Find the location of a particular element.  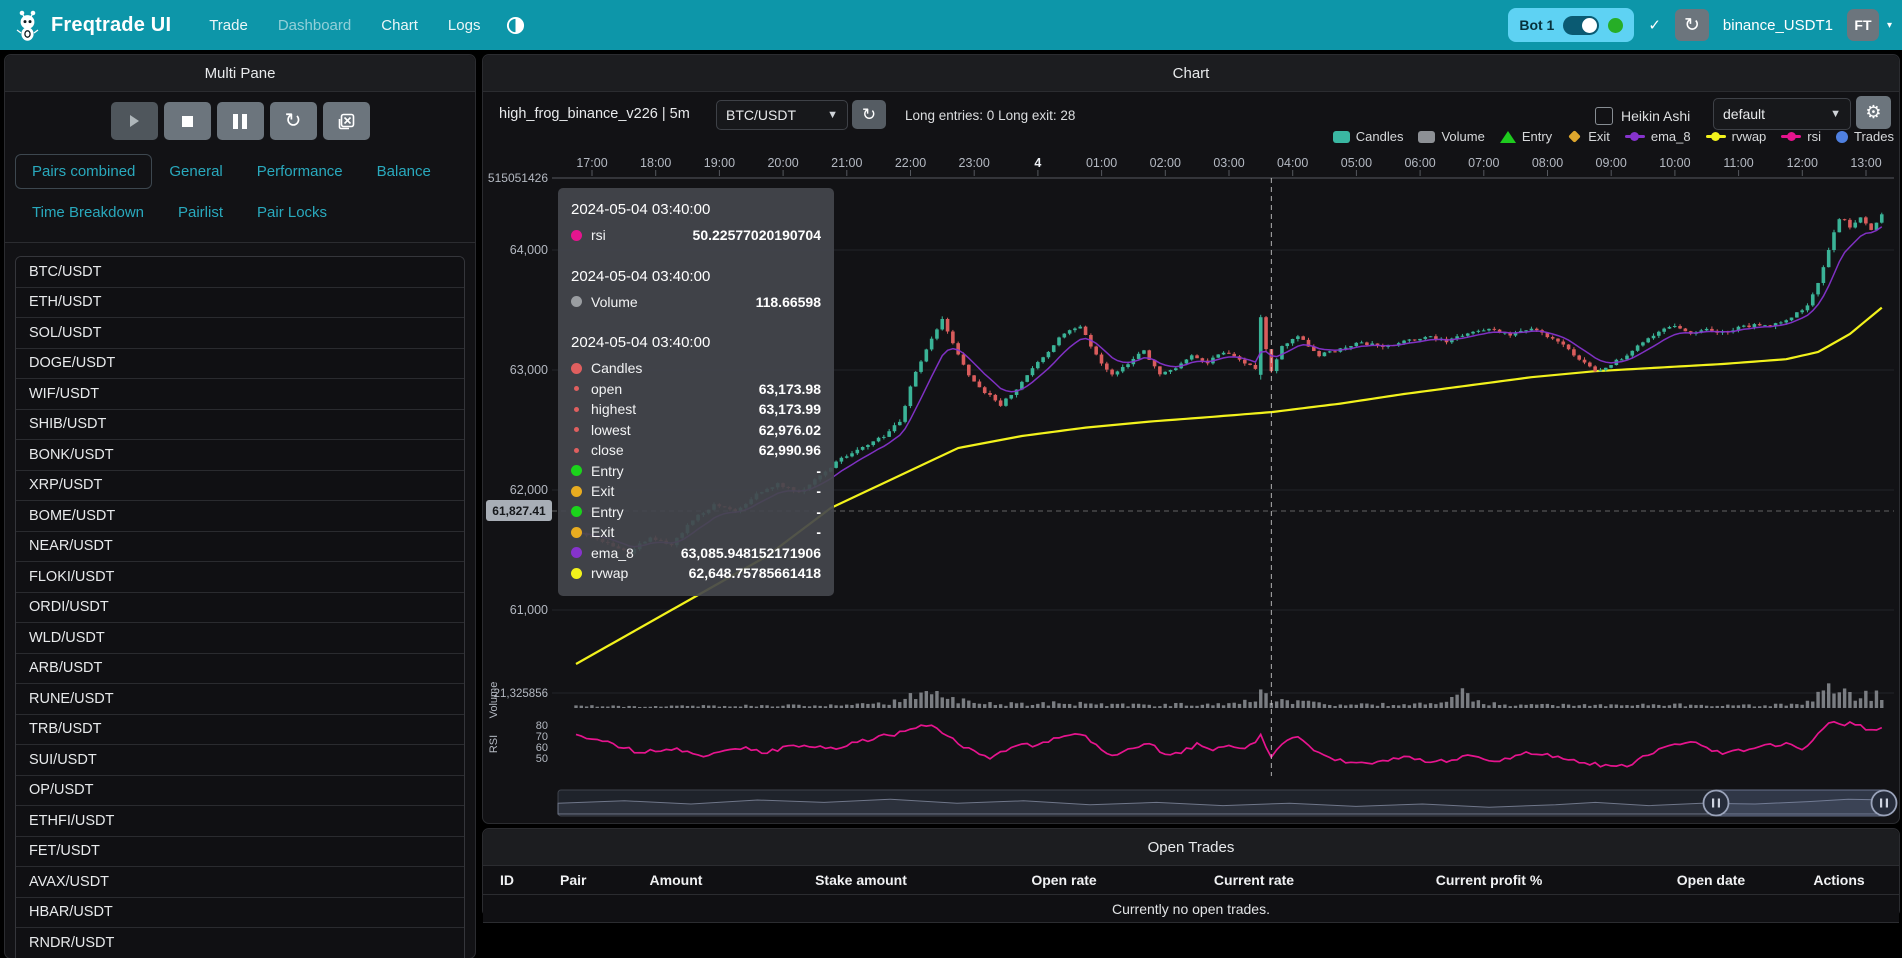

heikin-ashi-control: Heikin Ashi is located at coordinates (1642, 116).